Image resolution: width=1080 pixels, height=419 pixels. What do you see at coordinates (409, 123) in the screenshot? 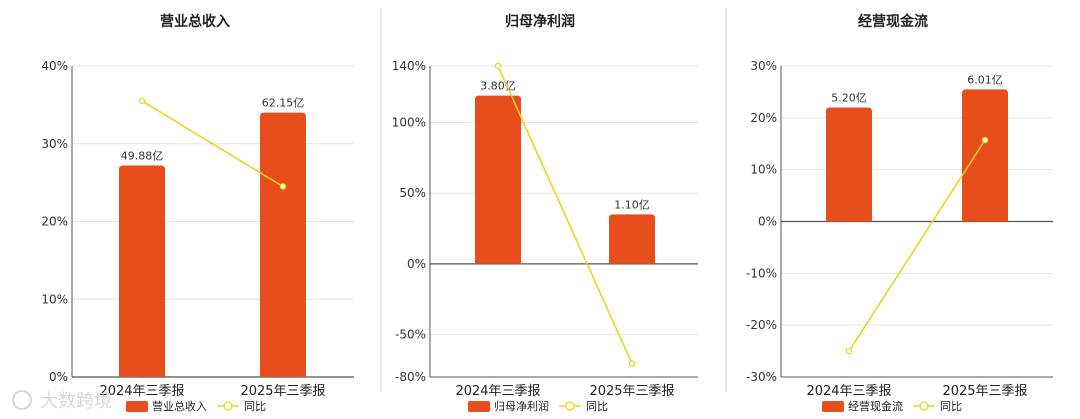
I see `y-tick-label: 100%` at bounding box center [409, 123].